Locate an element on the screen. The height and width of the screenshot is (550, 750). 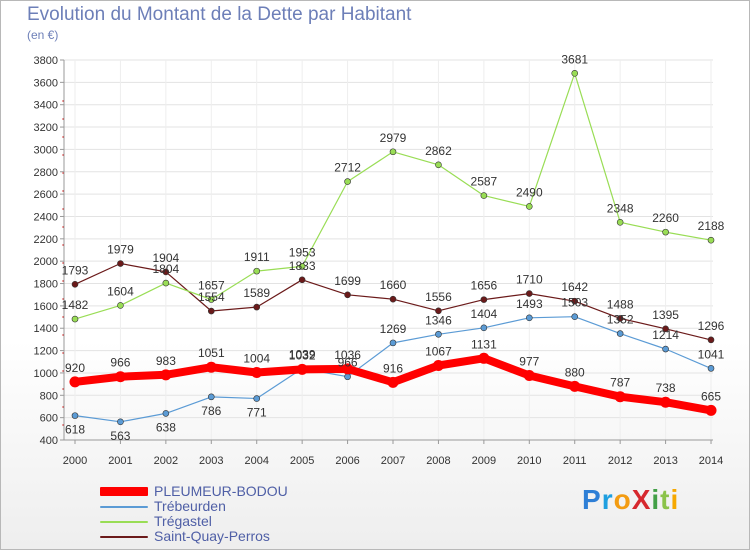
y-tick-label: 800 is located at coordinates (49, 396).